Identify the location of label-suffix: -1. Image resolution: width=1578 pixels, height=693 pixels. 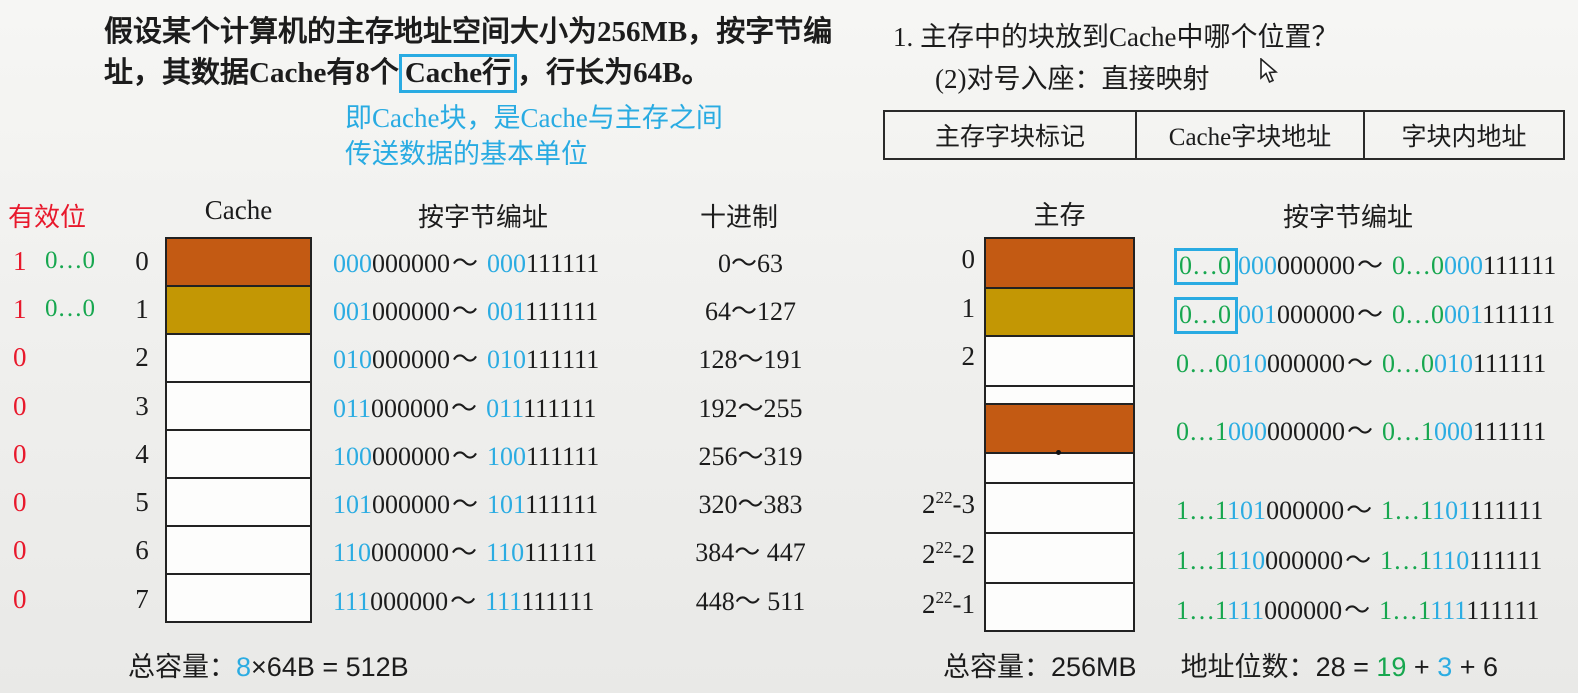
(964, 604).